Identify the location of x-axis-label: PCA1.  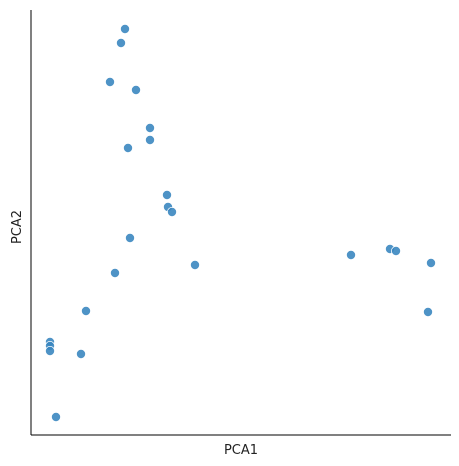
(241, 450).